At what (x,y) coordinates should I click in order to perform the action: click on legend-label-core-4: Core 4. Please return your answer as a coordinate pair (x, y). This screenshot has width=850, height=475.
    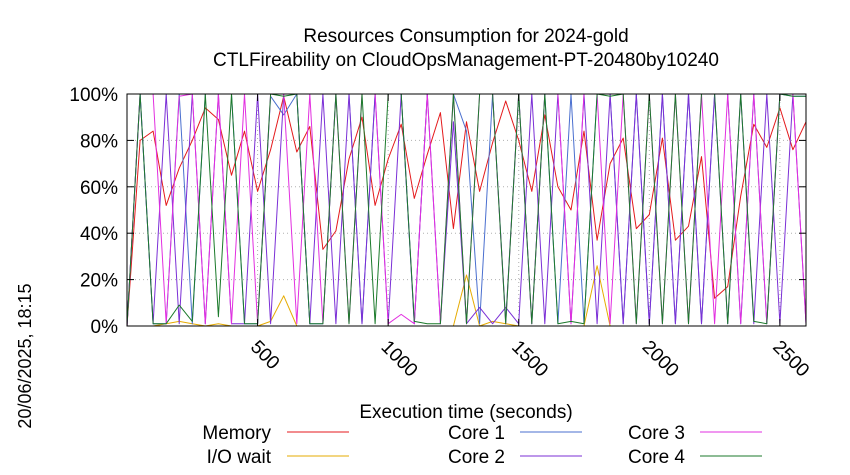
    Looking at the image, I should click on (656, 457).